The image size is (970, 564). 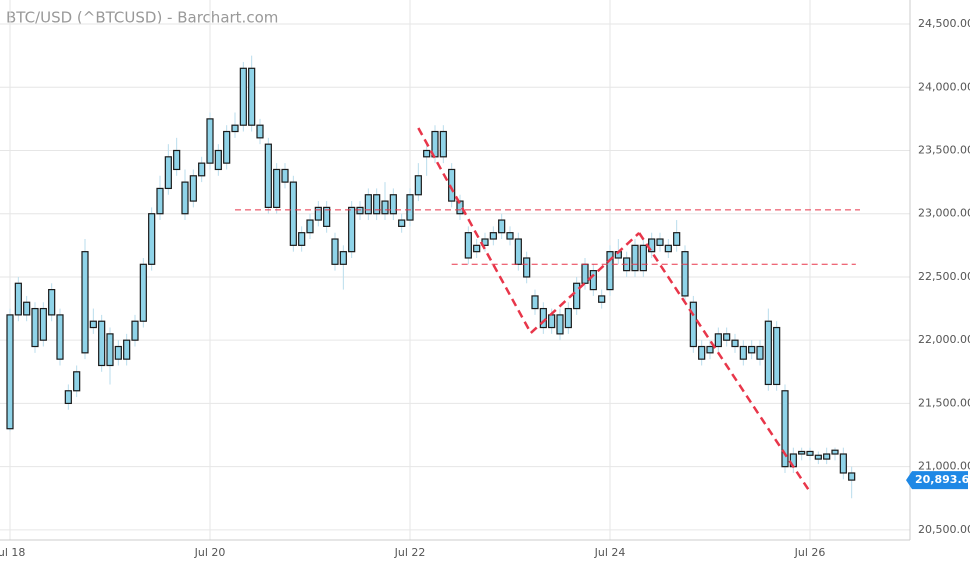 What do you see at coordinates (944, 402) in the screenshot?
I see `y-tick-label: 21,500.00` at bounding box center [944, 402].